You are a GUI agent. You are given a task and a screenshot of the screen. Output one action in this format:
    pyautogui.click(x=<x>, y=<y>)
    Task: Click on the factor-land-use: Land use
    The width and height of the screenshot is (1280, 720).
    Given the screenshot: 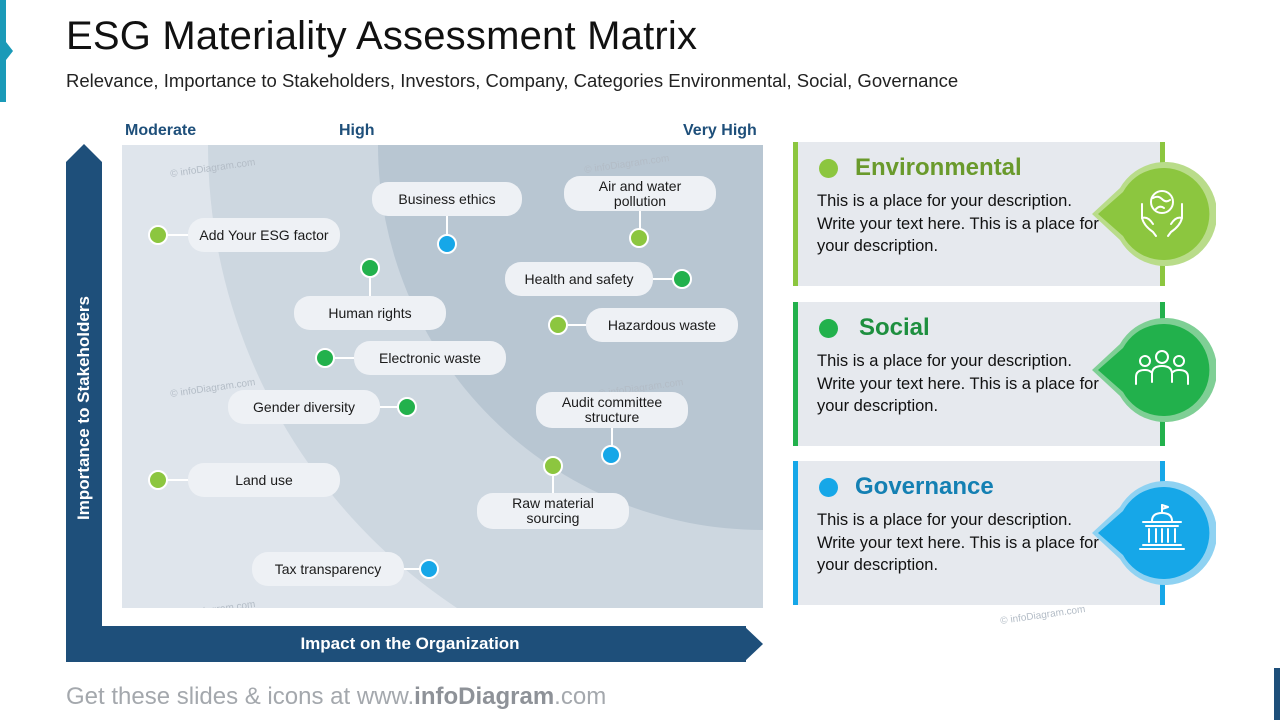 What is the action you would take?
    pyautogui.click(x=264, y=480)
    